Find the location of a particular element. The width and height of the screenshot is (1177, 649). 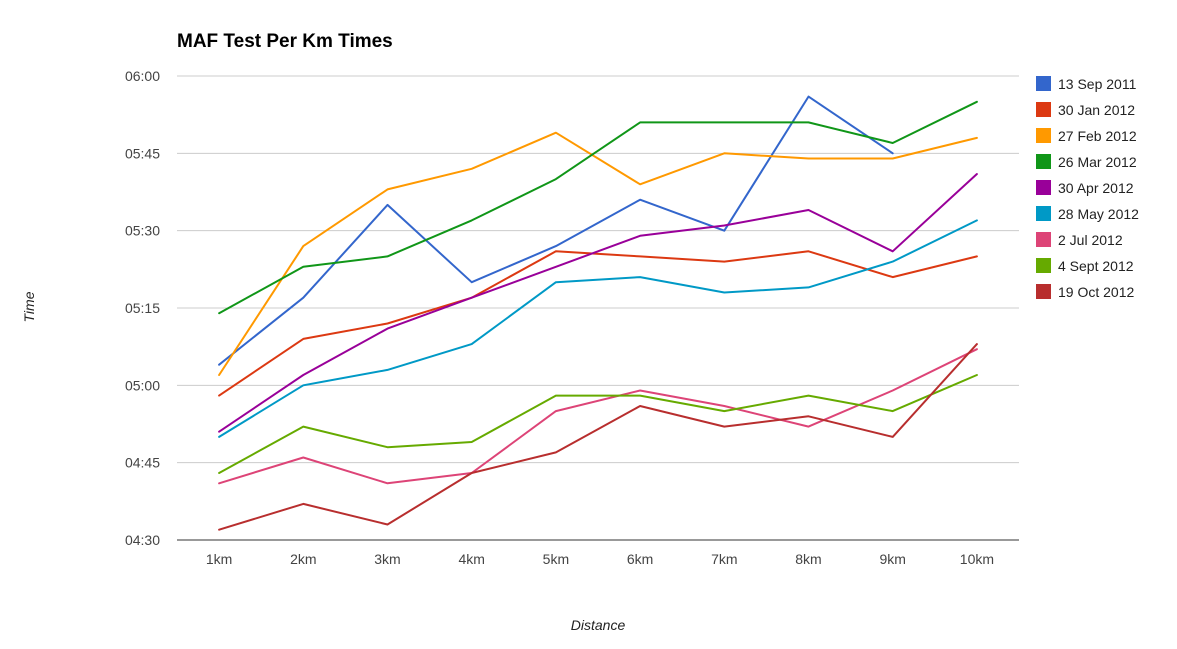

legend-label: 2 Jul 2012 is located at coordinates (1090, 240).